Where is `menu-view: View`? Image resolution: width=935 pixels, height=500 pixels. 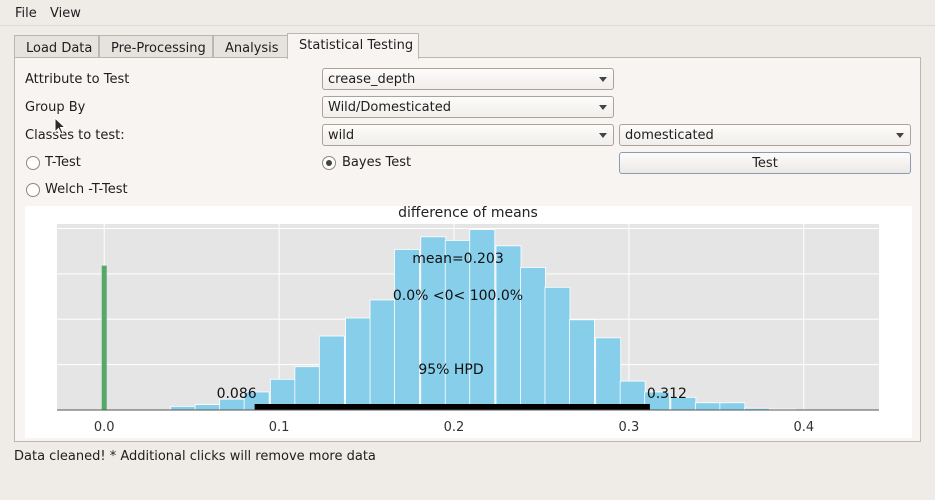
menu-view: View is located at coordinates (65, 13).